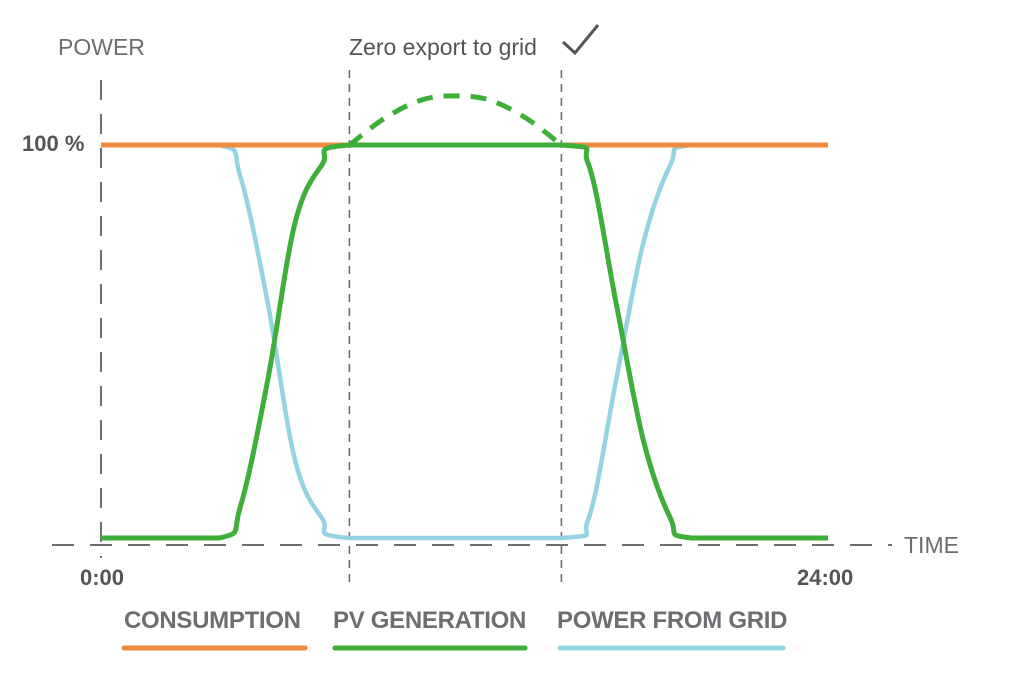 The width and height of the screenshot is (1024, 680). Describe the element at coordinates (429, 620) in the screenshot. I see `legend-label-pv-generation: PV GENERATION` at that location.